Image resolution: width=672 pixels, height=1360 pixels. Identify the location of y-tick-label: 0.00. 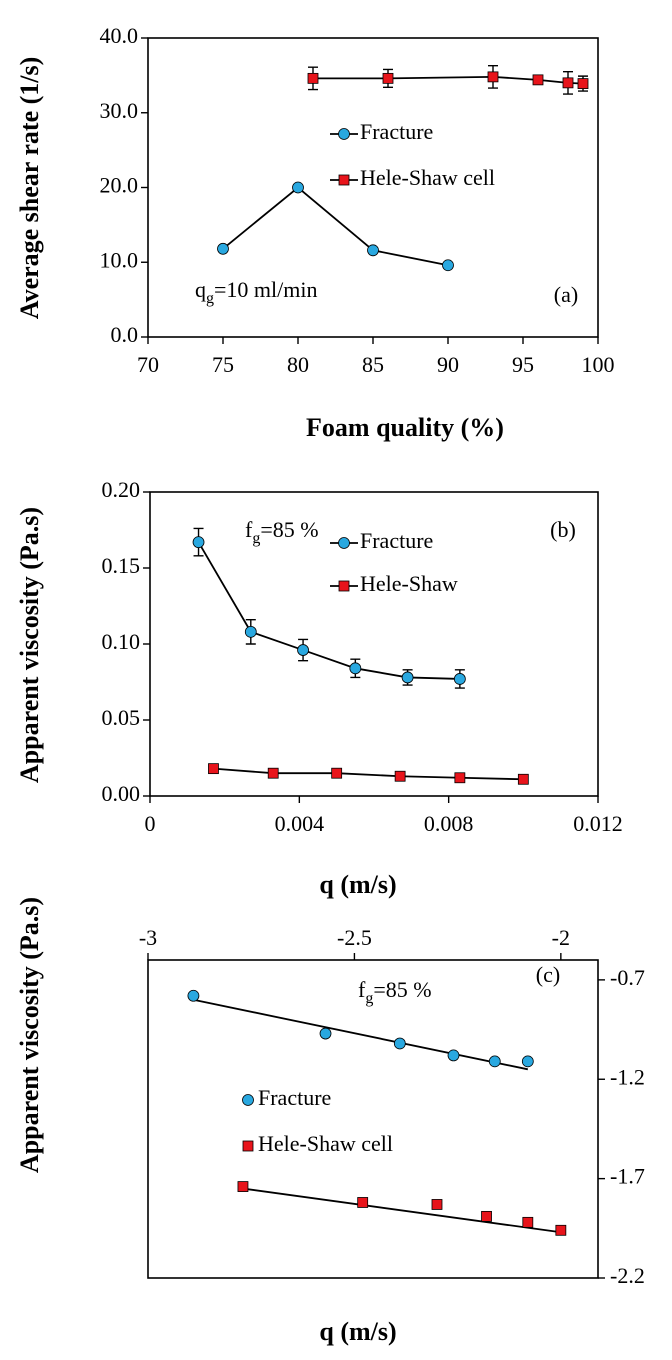
(121, 793).